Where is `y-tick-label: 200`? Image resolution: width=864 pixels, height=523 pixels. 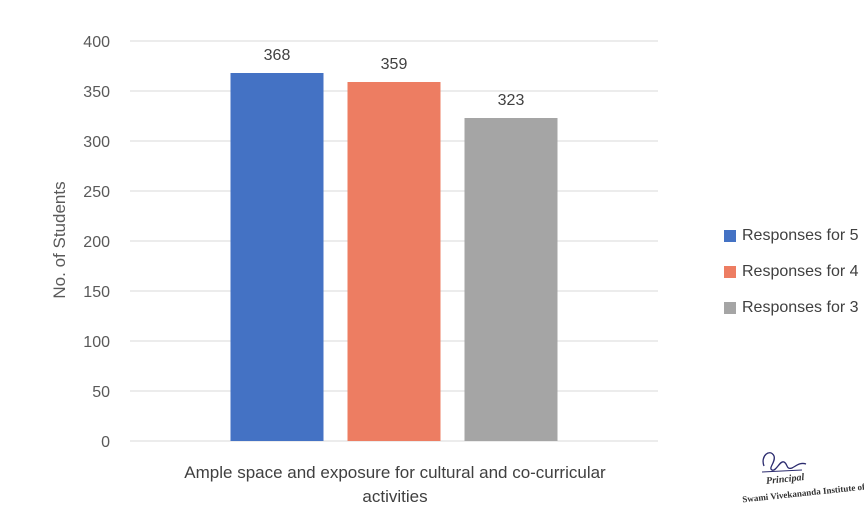 y-tick-label: 200 is located at coordinates (96, 242).